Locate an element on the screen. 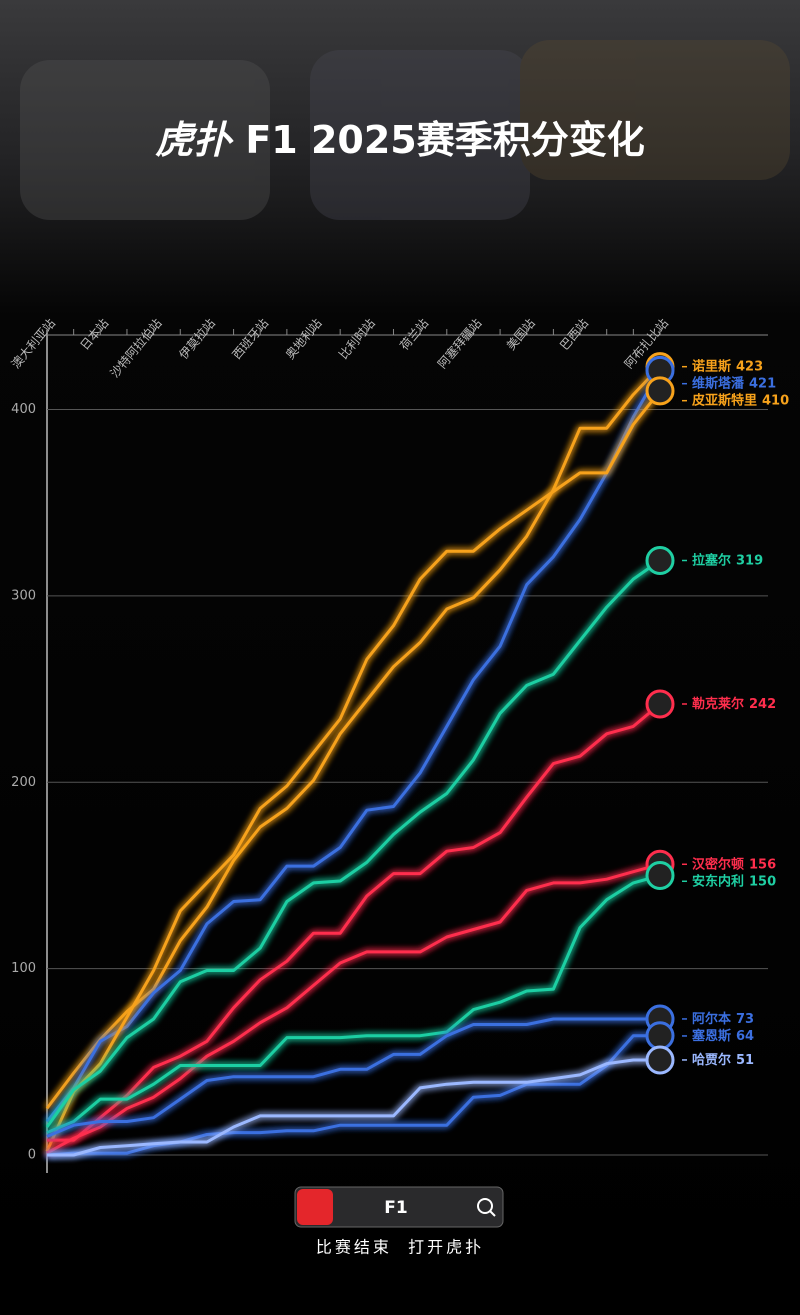 The height and width of the screenshot is (1315, 800). driver-name: 拉塞尔 is located at coordinates (711, 560).